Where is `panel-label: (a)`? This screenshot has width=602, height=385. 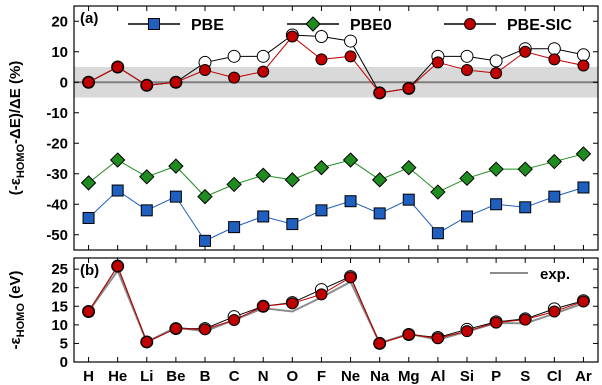 panel-label: (a) is located at coordinates (89, 18).